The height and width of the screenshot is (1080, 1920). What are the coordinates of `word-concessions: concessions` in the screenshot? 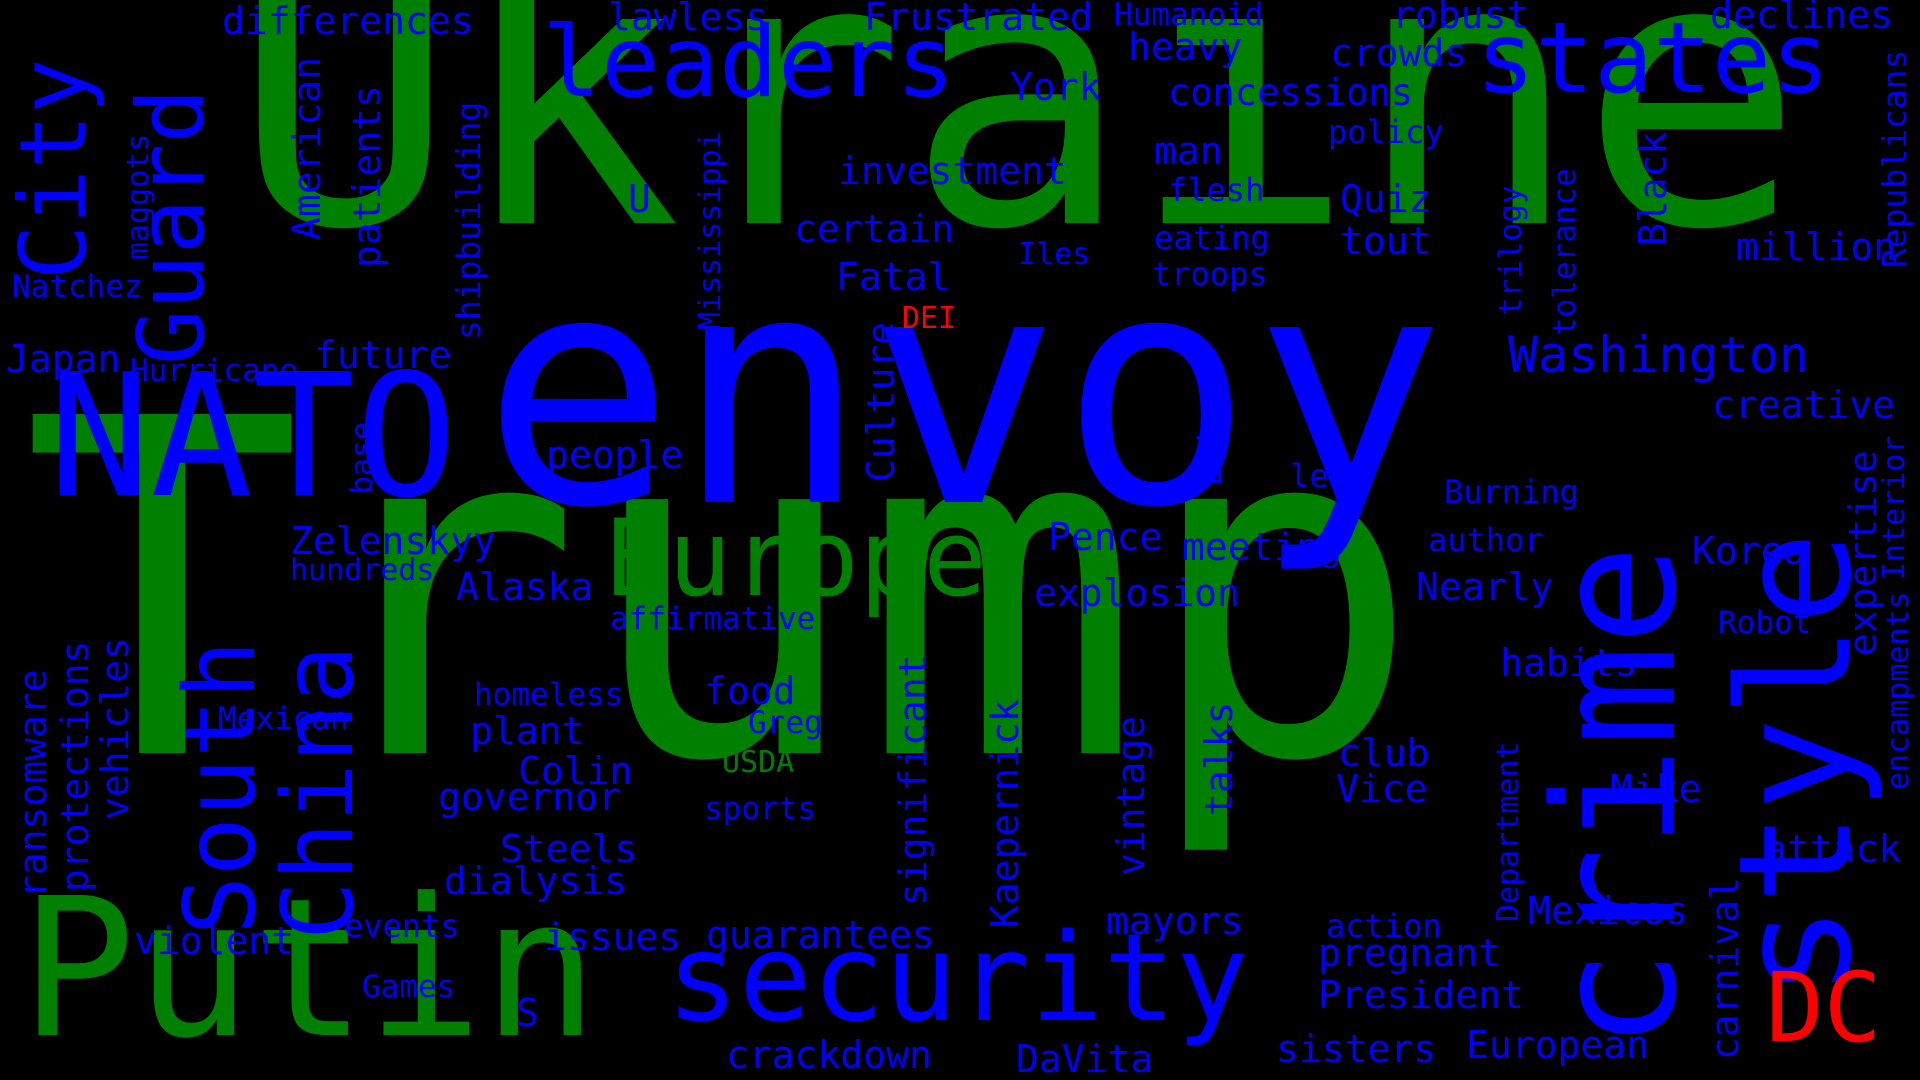 It's located at (1291, 92).